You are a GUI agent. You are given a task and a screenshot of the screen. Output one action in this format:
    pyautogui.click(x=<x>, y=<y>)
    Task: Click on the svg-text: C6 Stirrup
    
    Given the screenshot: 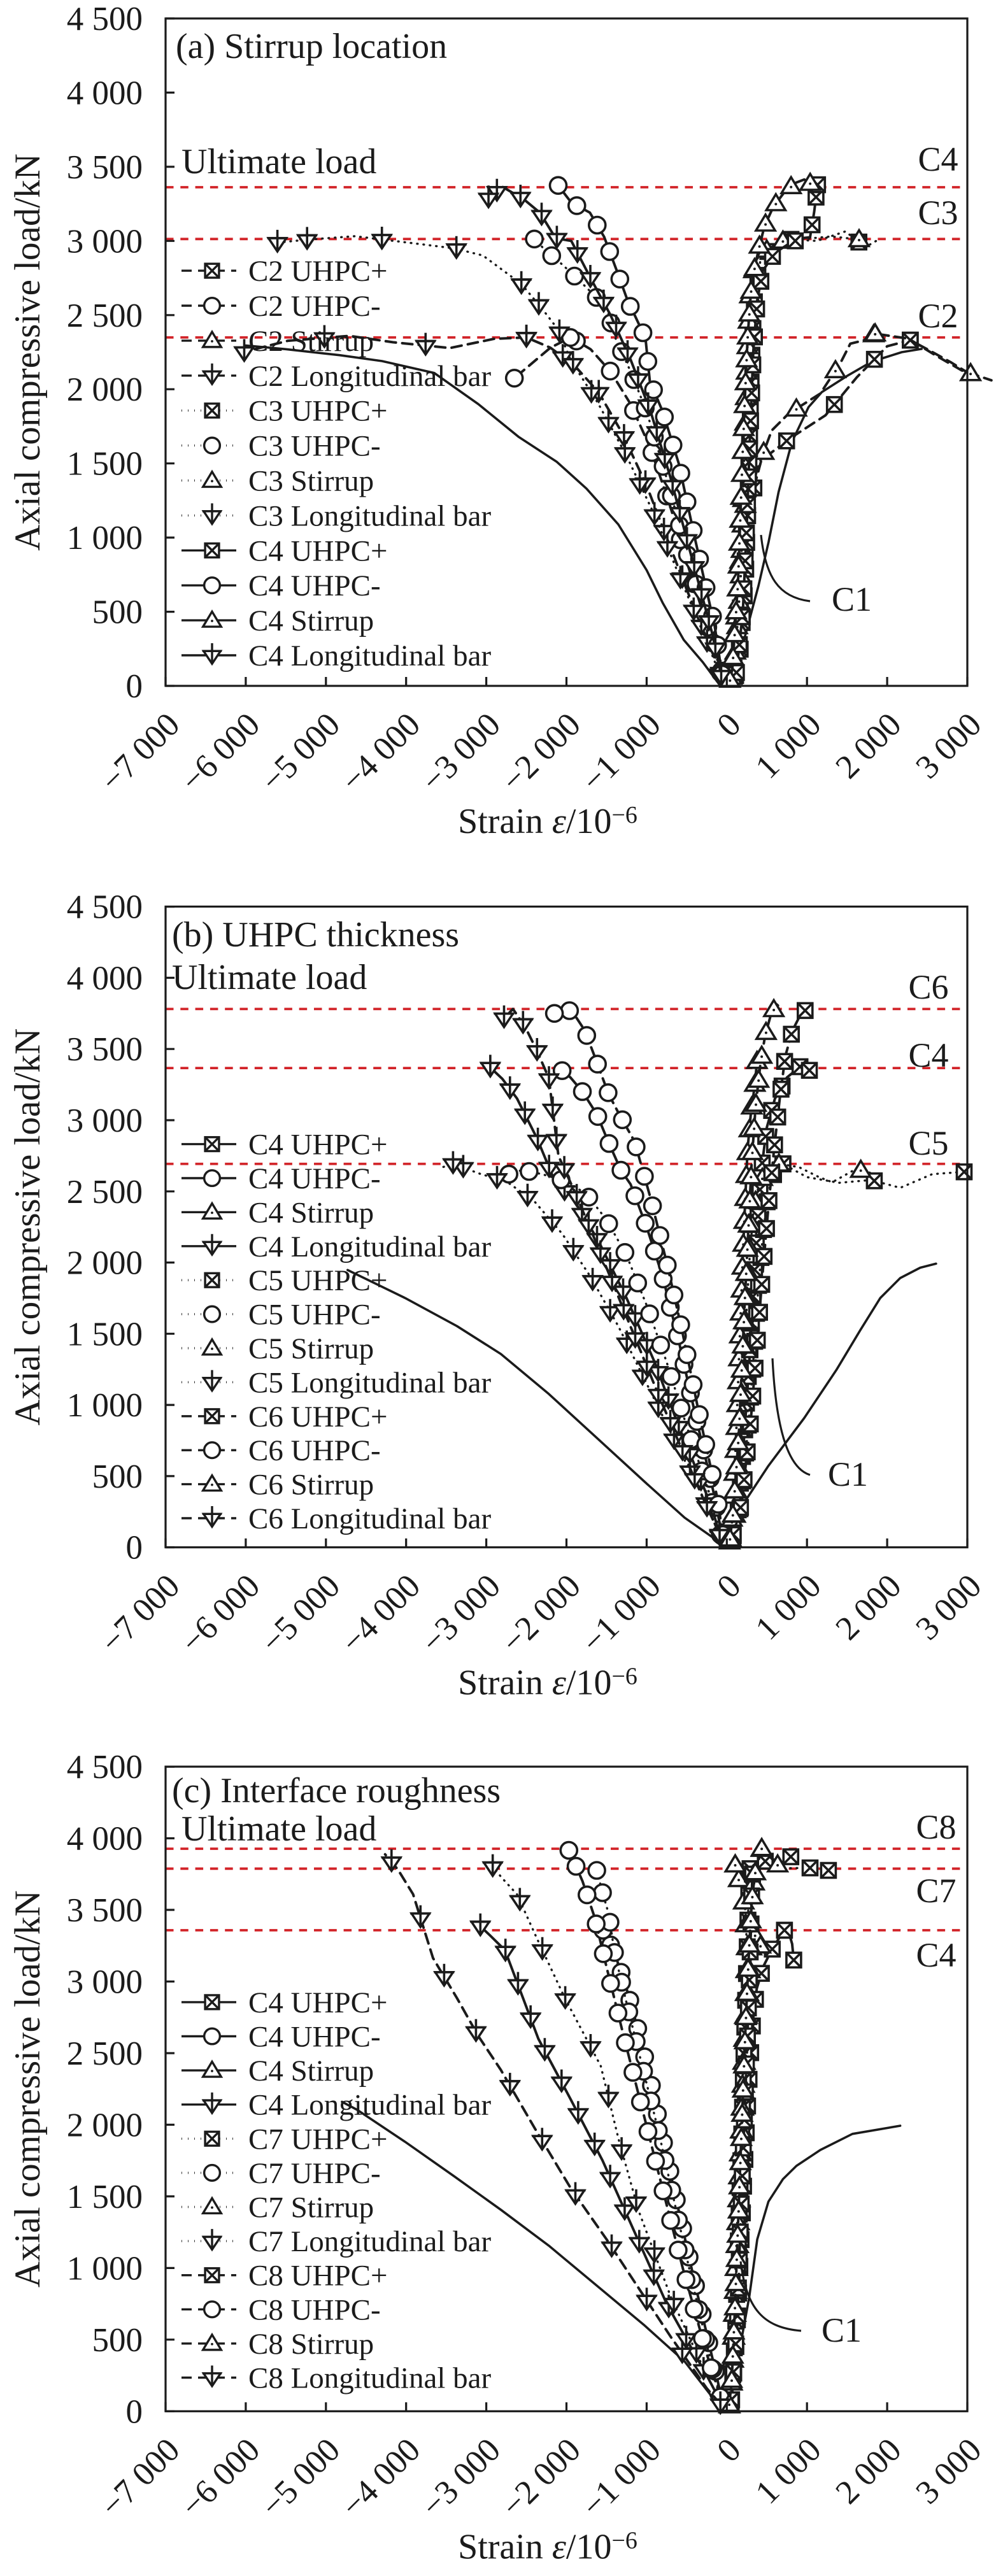 What is the action you would take?
    pyautogui.click(x=311, y=1486)
    